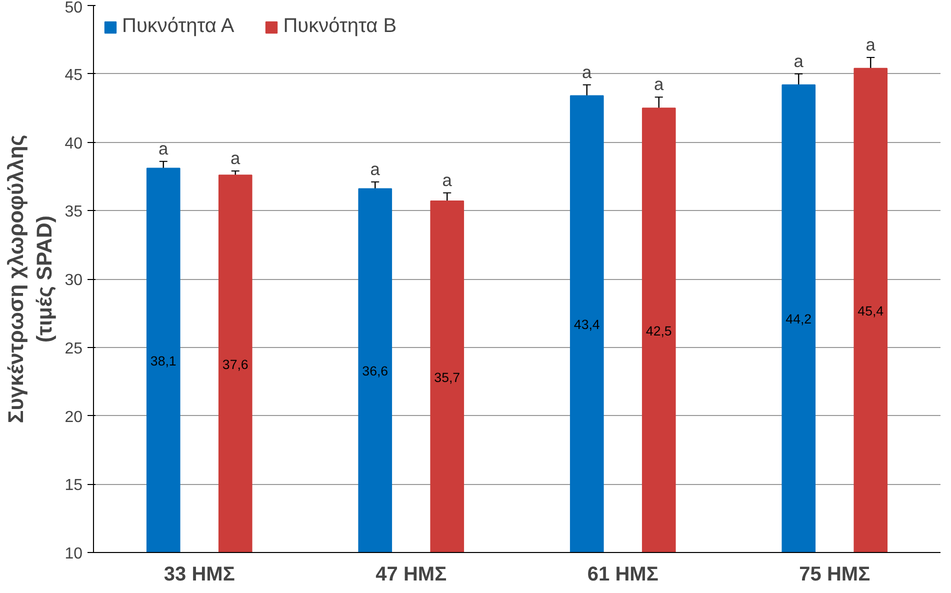 Image resolution: width=951 pixels, height=593 pixels. Describe the element at coordinates (73, 75) in the screenshot. I see `y-tick-label: 45` at that location.